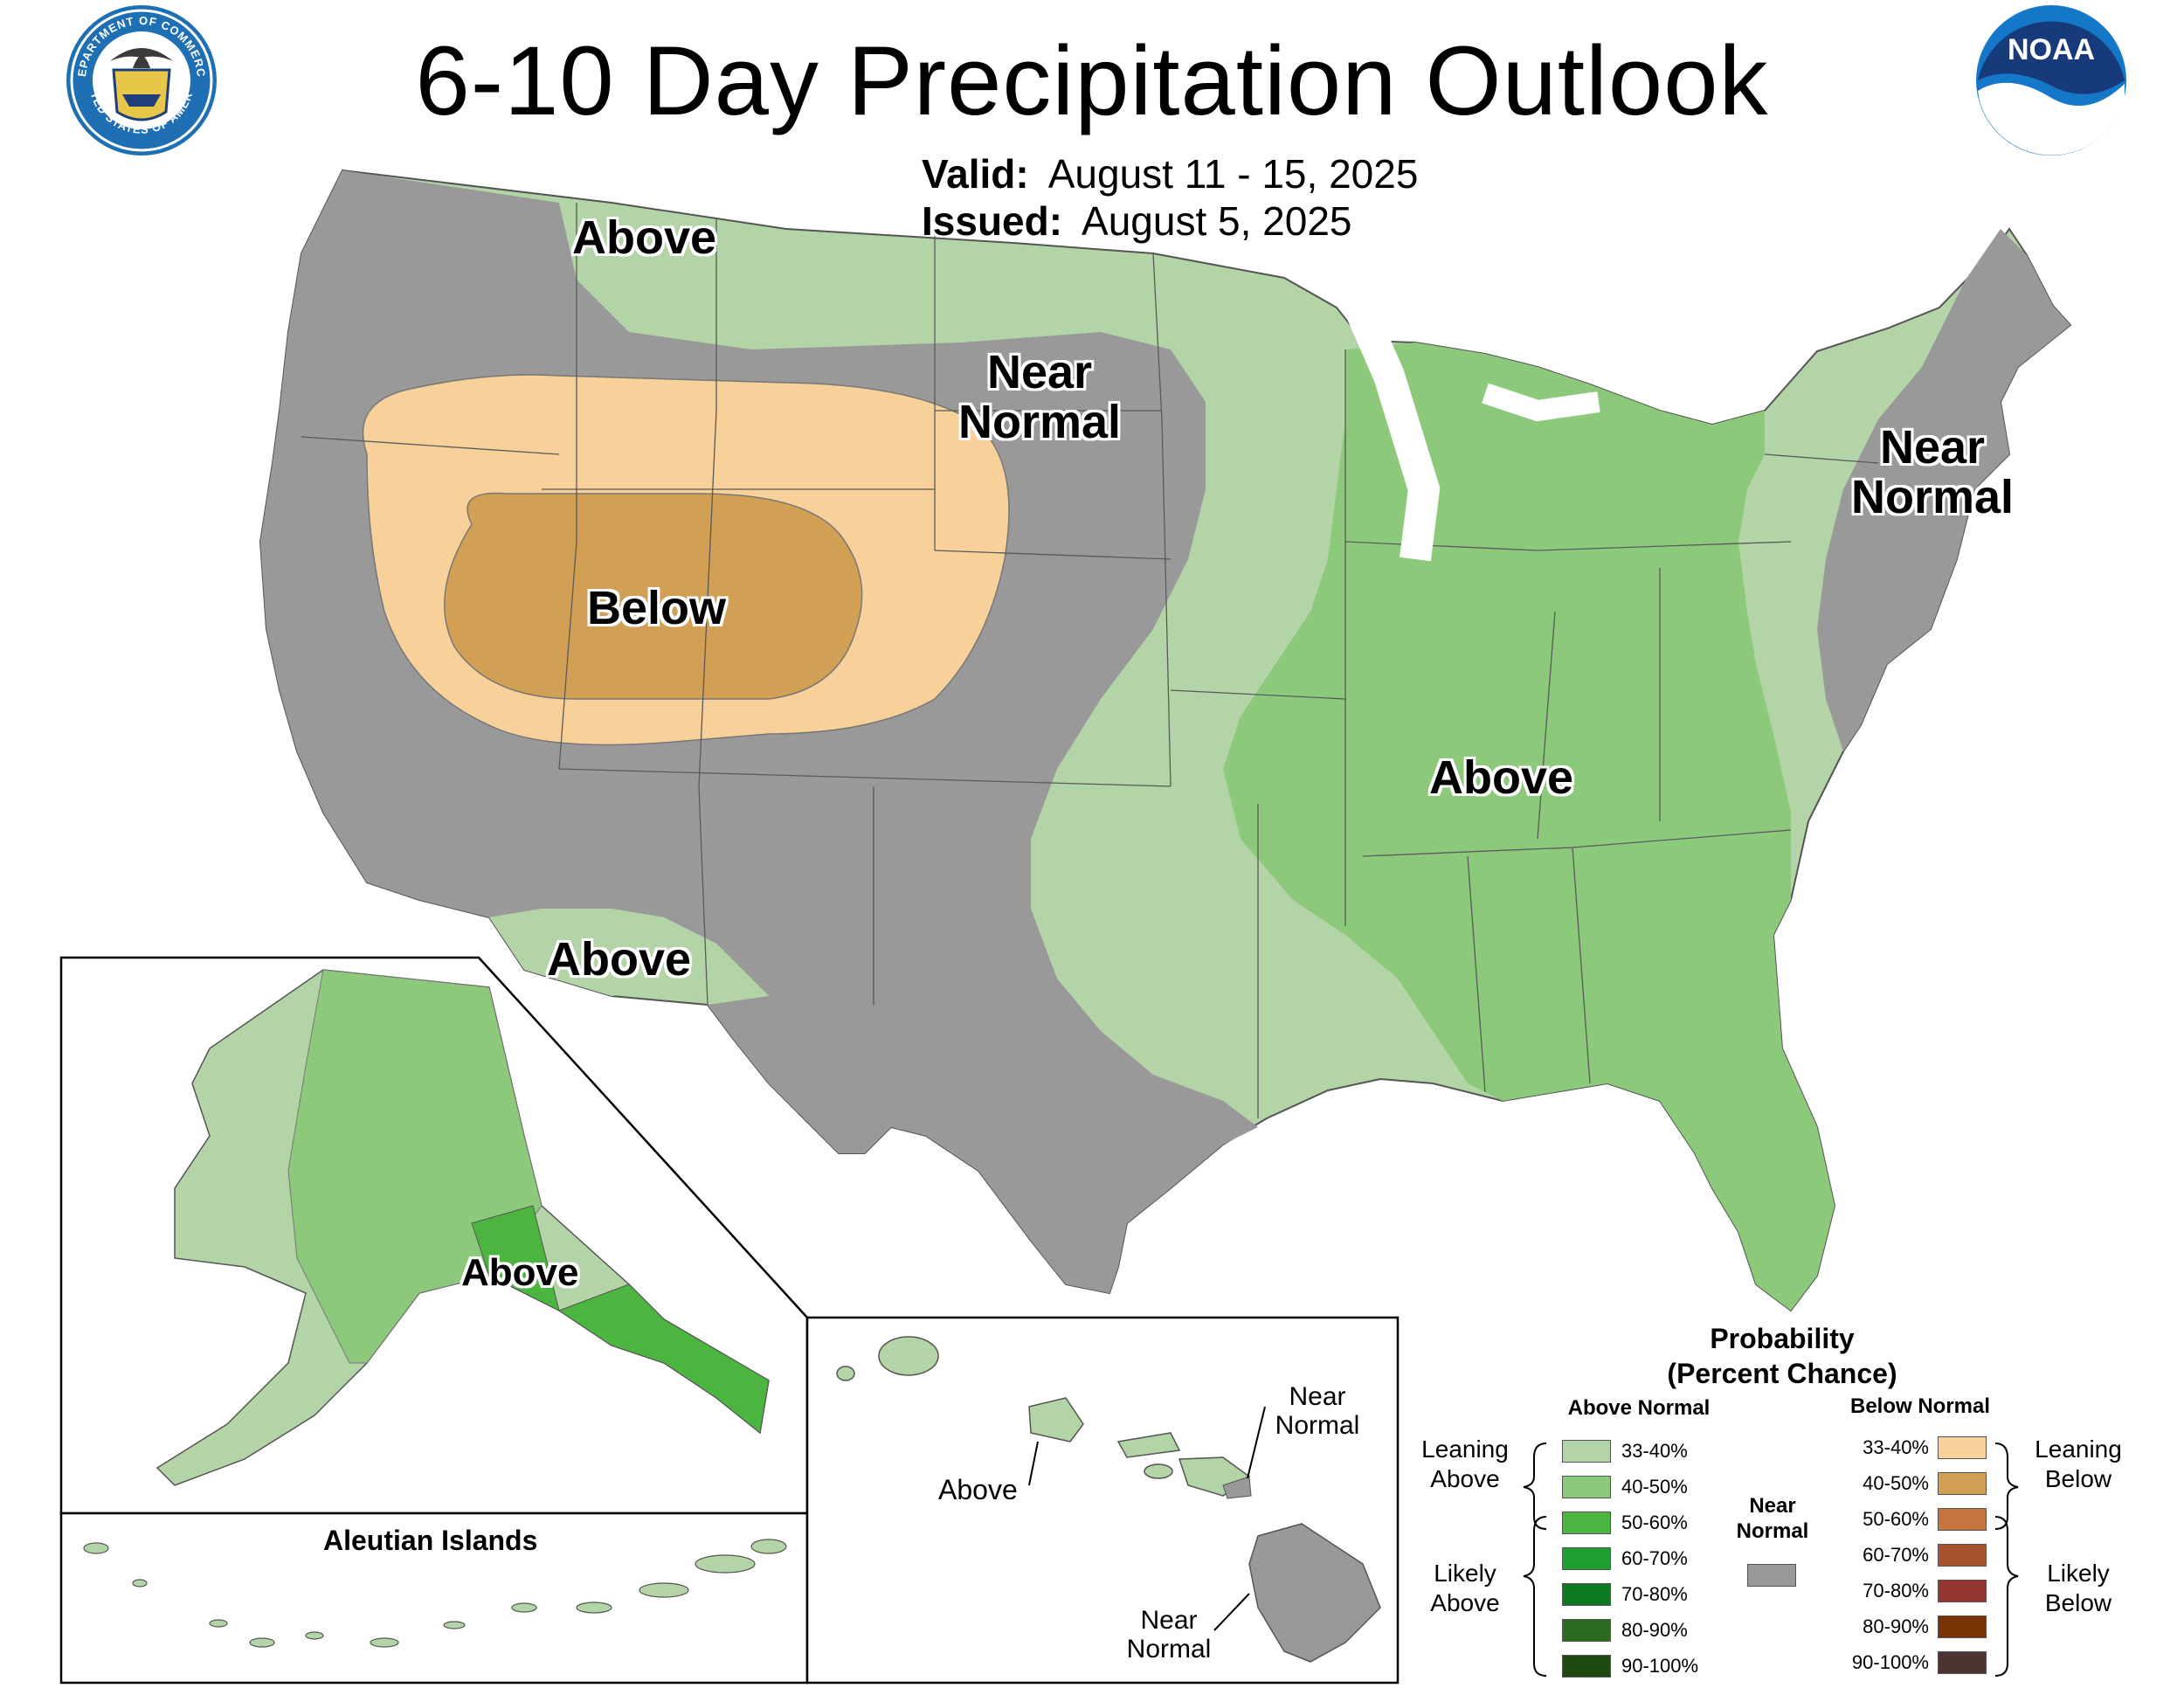 The image size is (2184, 1688). Describe the element at coordinates (1771, 1559) in the screenshot. I see `legend-brackets` at that location.